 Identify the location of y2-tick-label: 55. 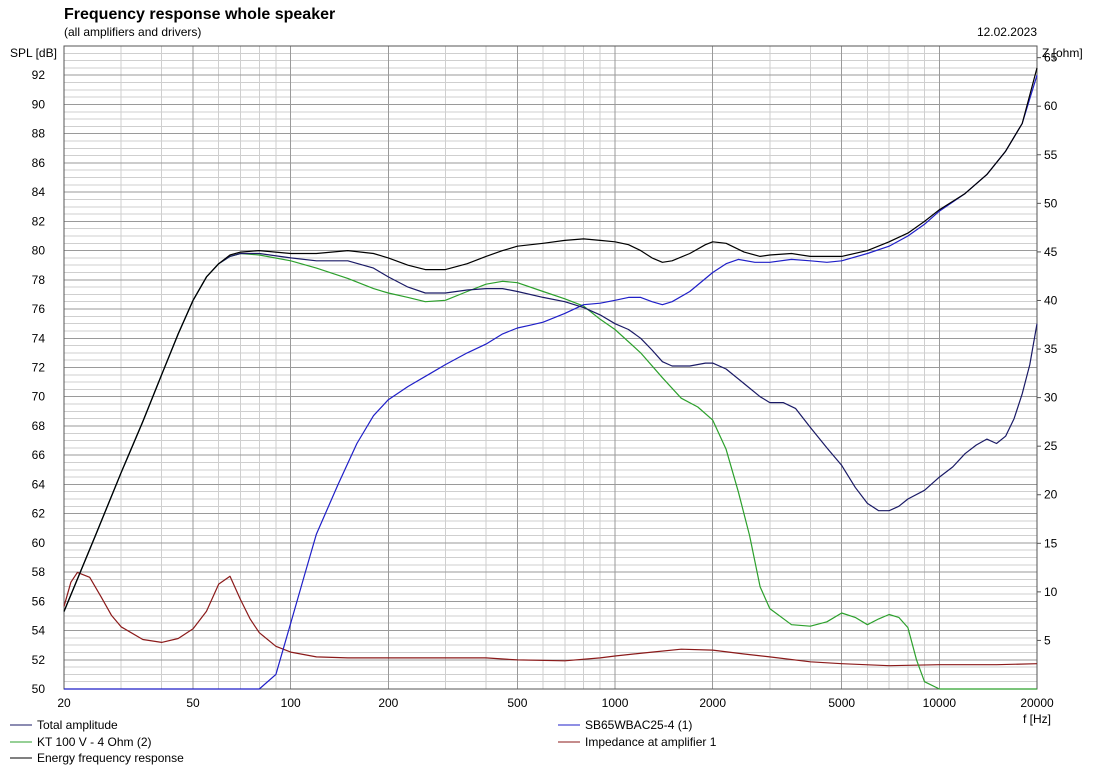
(1051, 155).